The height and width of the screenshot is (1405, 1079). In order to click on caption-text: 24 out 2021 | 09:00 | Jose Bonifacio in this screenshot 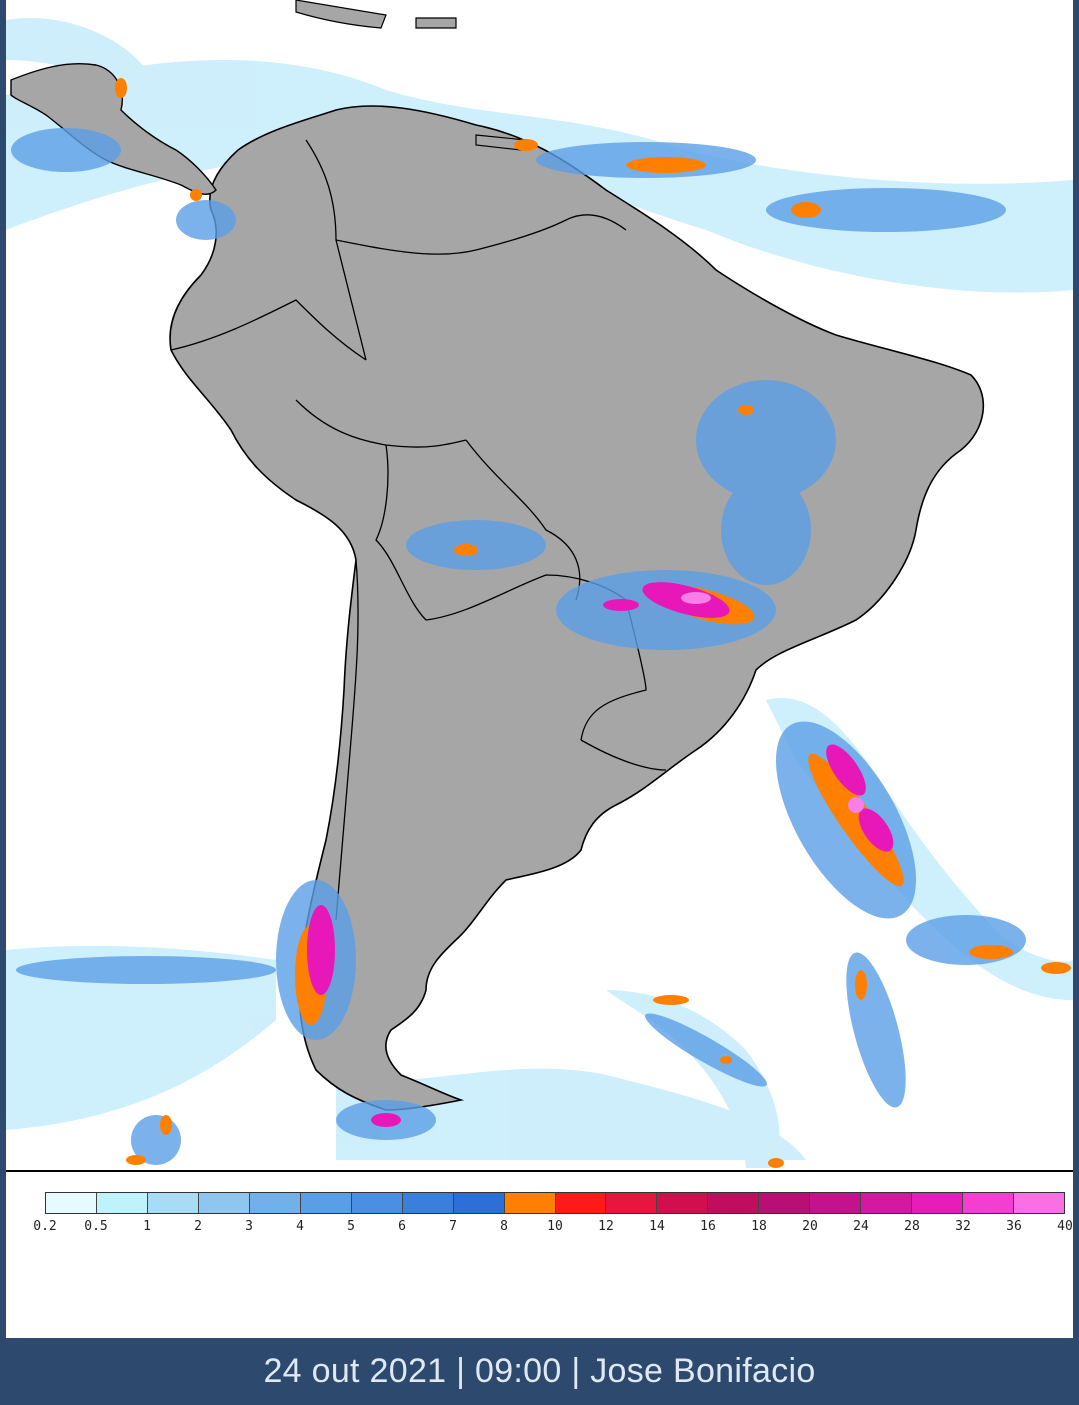, I will do `click(539, 1371)`.